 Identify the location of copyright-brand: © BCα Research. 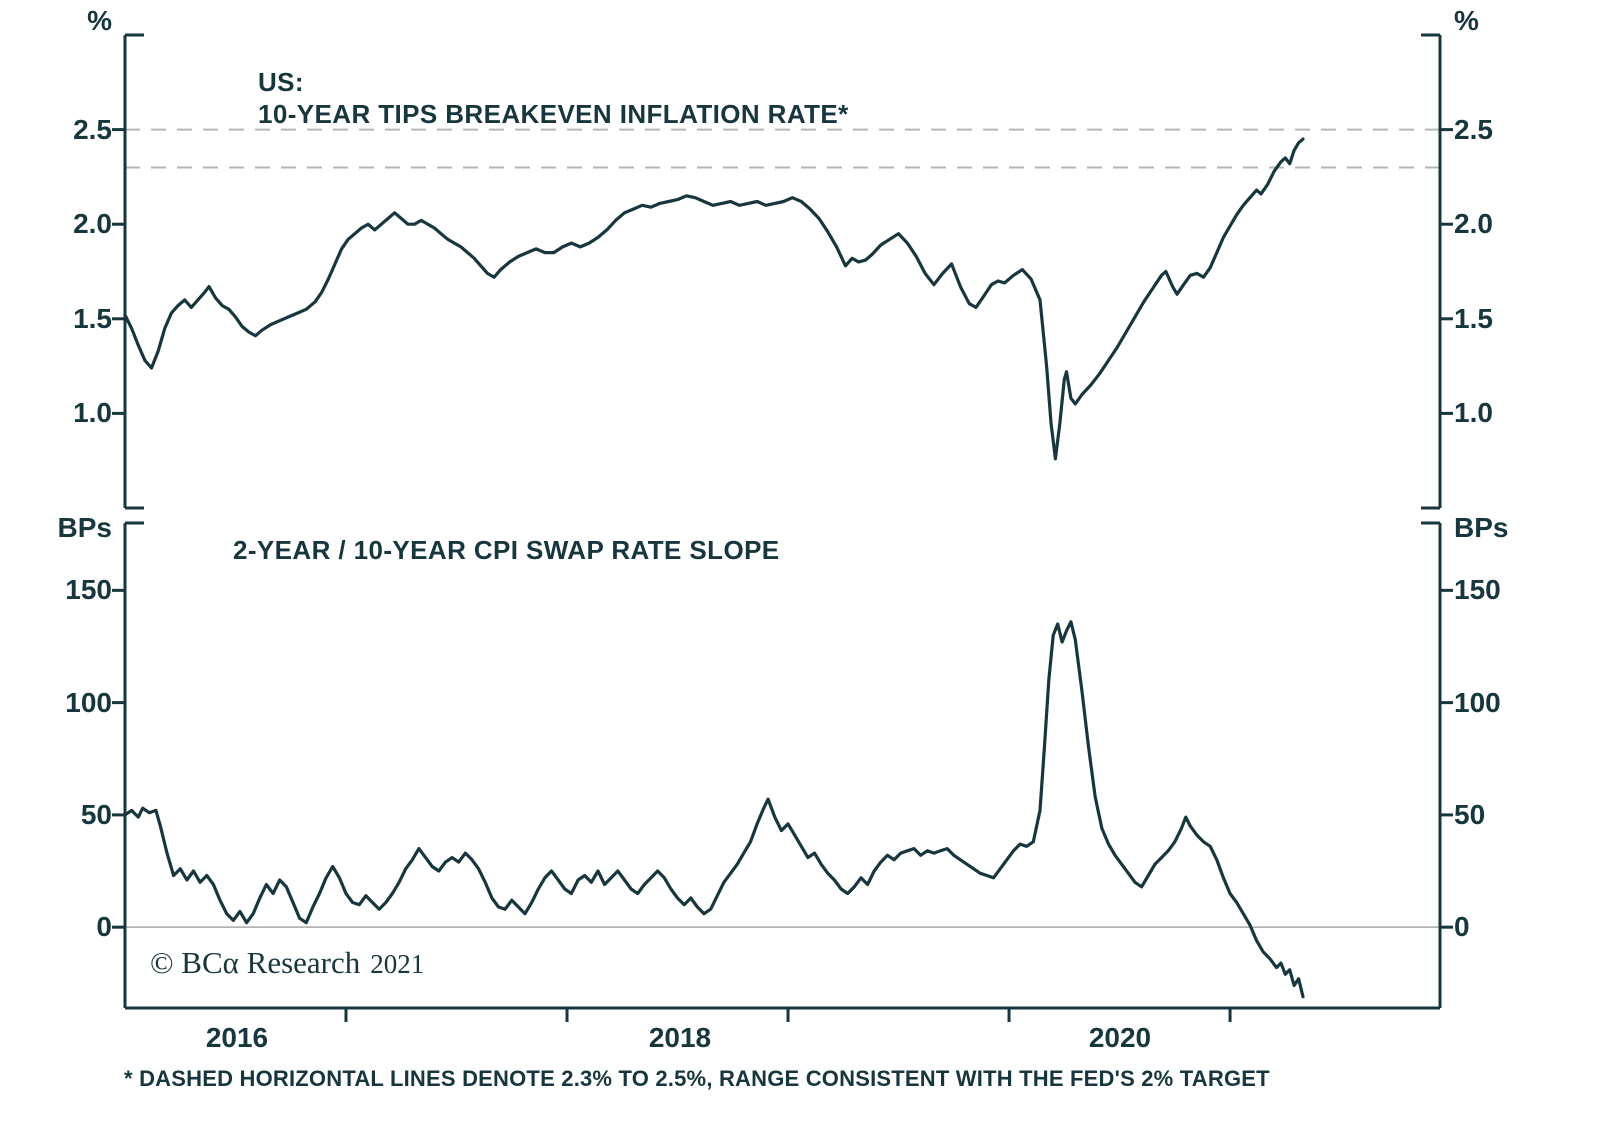
(255, 962).